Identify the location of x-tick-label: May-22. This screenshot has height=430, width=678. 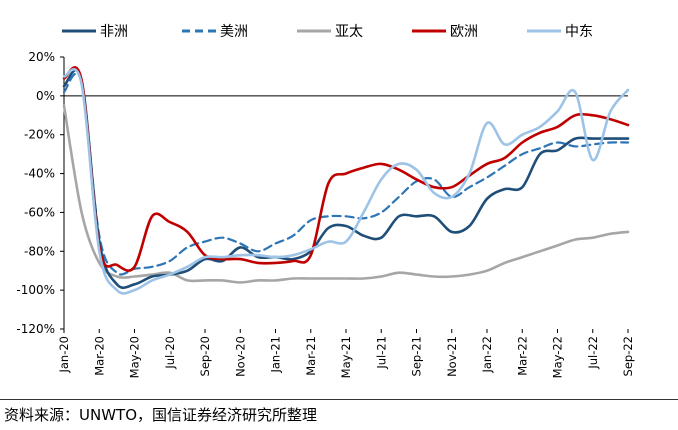
(558, 357).